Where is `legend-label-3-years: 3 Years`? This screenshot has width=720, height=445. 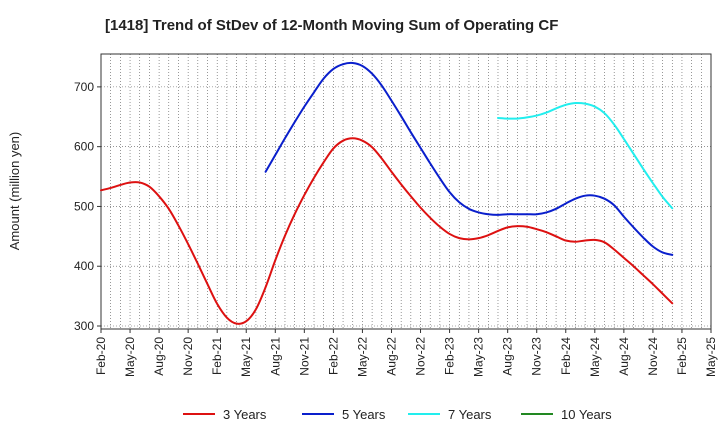
legend-label-3-years: 3 Years is located at coordinates (245, 414).